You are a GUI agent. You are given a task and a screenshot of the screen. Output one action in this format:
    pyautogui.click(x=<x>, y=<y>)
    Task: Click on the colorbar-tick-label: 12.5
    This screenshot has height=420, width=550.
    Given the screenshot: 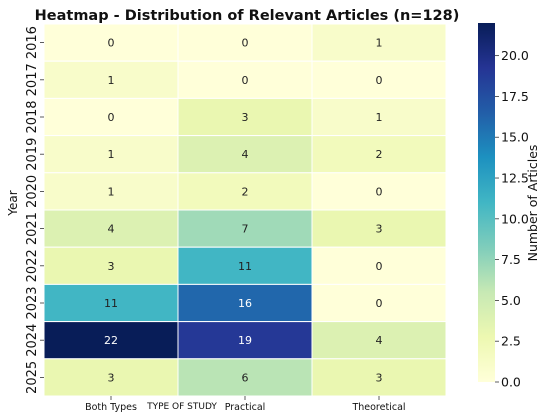 What is the action you would take?
    pyautogui.click(x=515, y=178)
    